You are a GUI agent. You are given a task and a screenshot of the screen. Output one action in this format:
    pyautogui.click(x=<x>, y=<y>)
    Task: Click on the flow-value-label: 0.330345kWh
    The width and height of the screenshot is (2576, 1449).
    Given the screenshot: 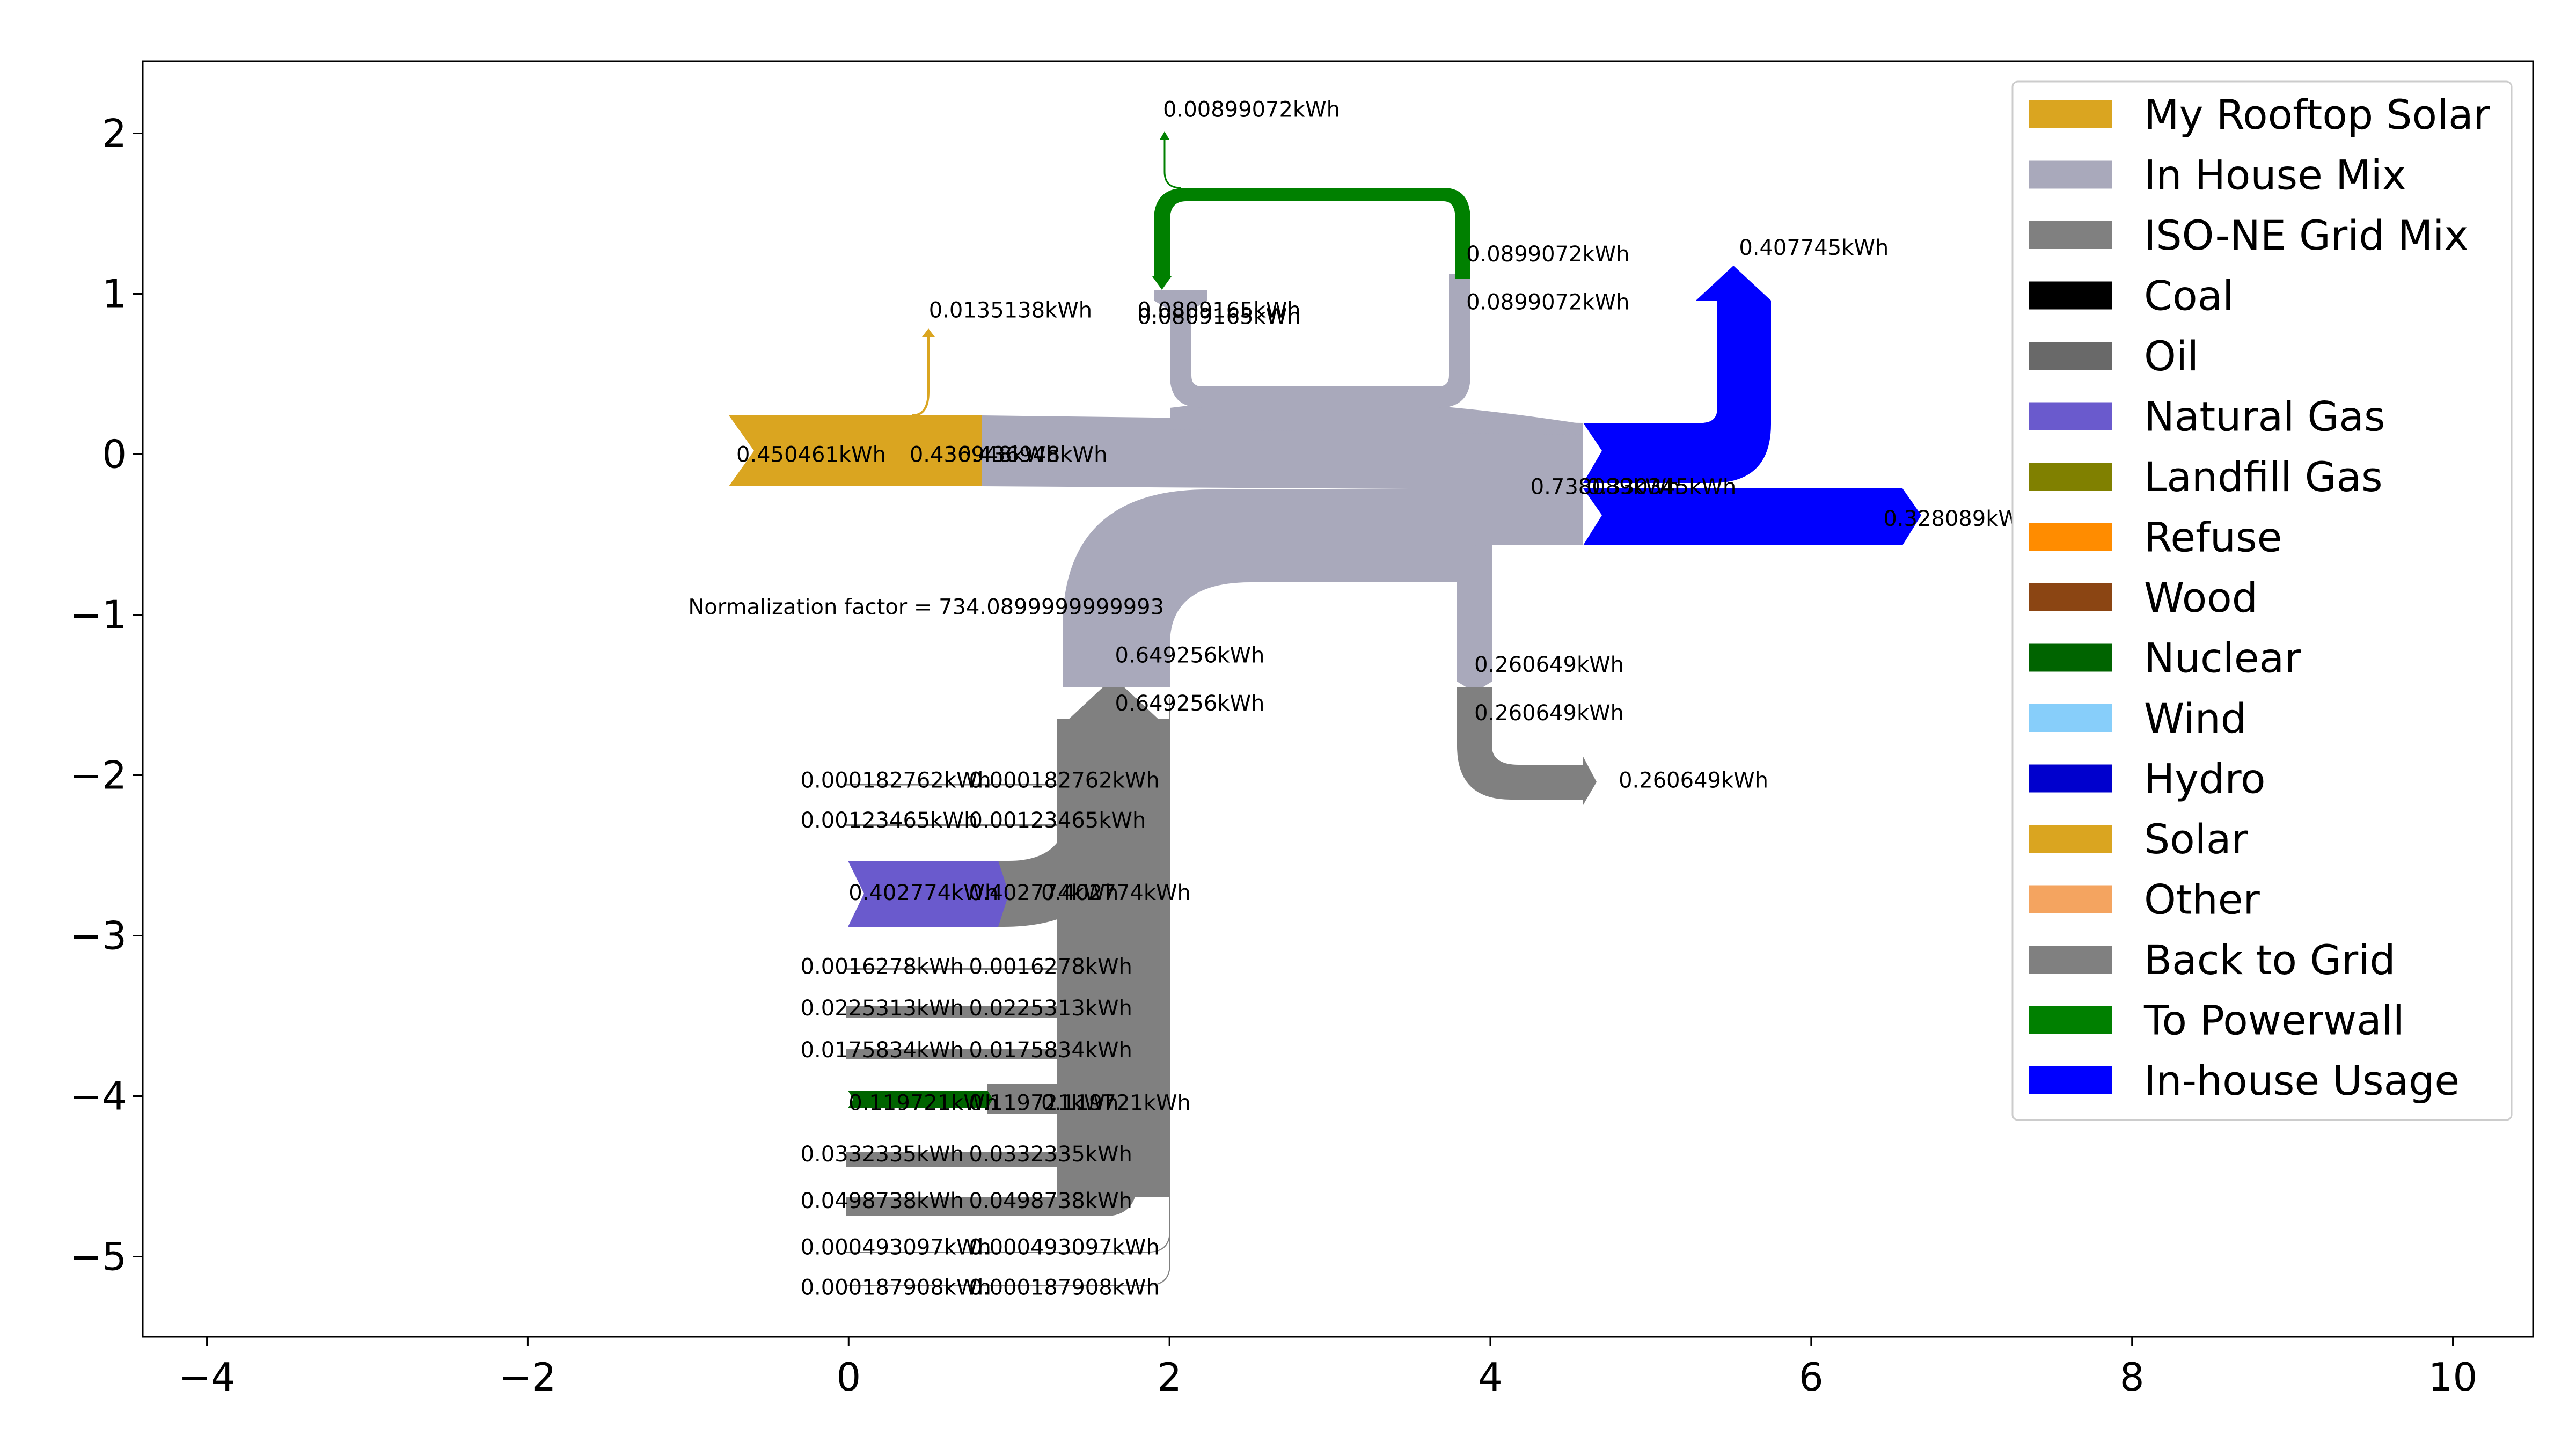 What is the action you would take?
    pyautogui.click(x=1661, y=486)
    